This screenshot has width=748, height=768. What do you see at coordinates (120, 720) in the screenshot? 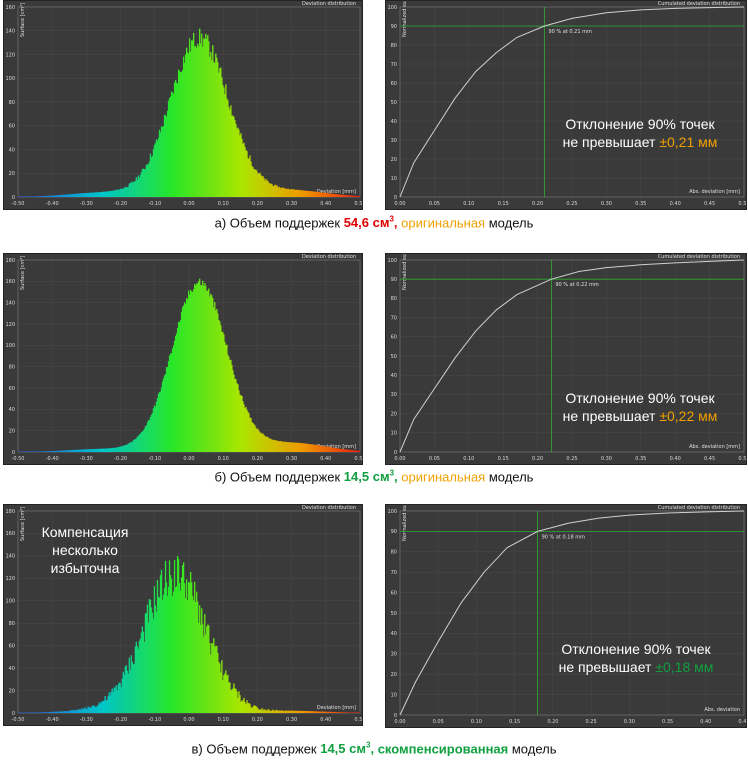
I see `x-tick-label: -0.20` at bounding box center [120, 720].